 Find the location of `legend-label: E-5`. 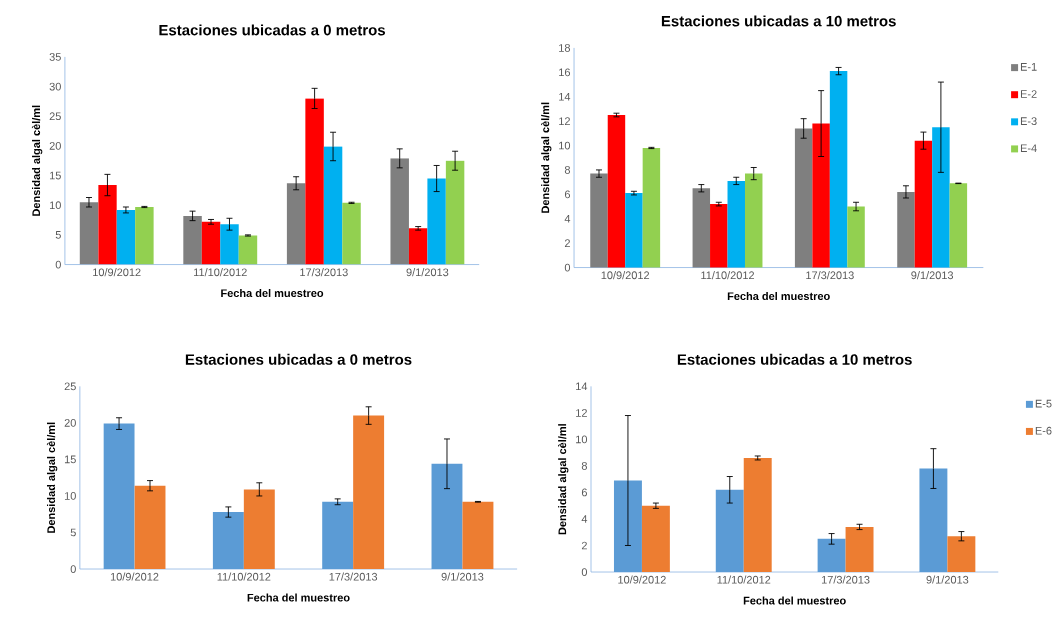

legend-label: E-5 is located at coordinates (1043, 403).